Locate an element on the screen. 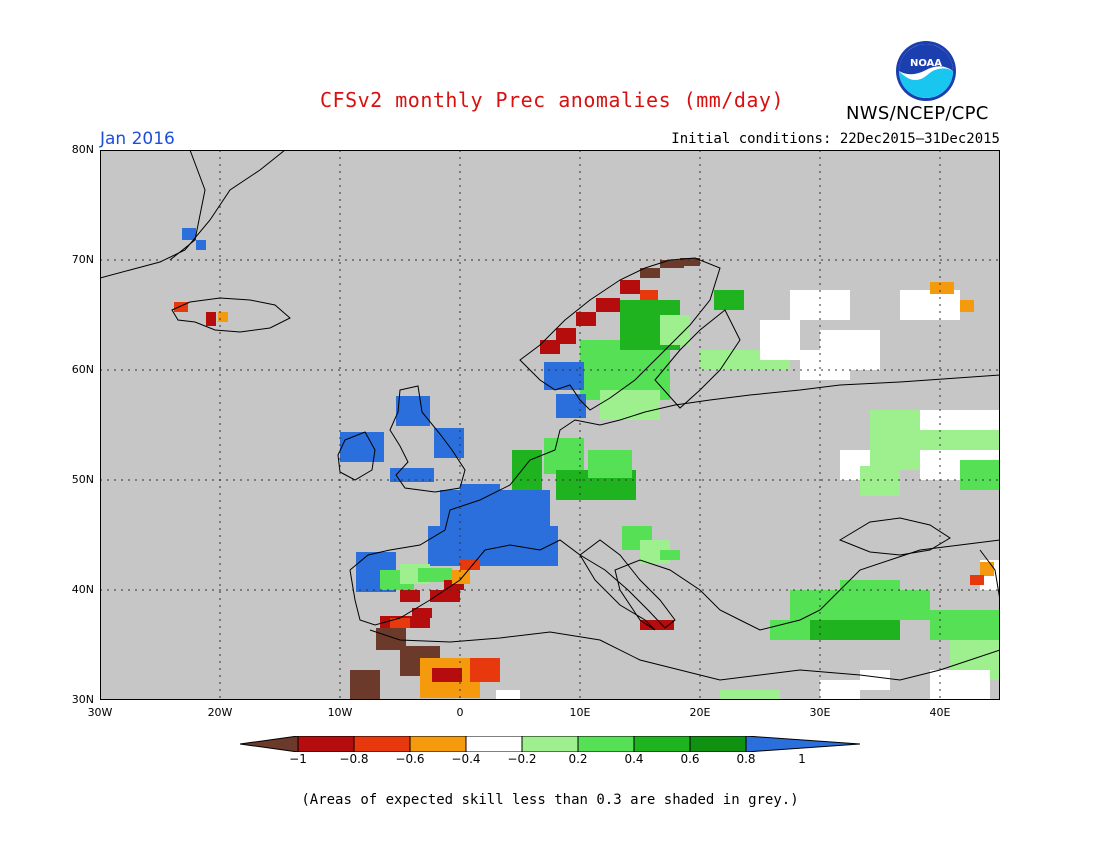 This screenshot has width=1100, height=850. colorbar is located at coordinates (550, 744).